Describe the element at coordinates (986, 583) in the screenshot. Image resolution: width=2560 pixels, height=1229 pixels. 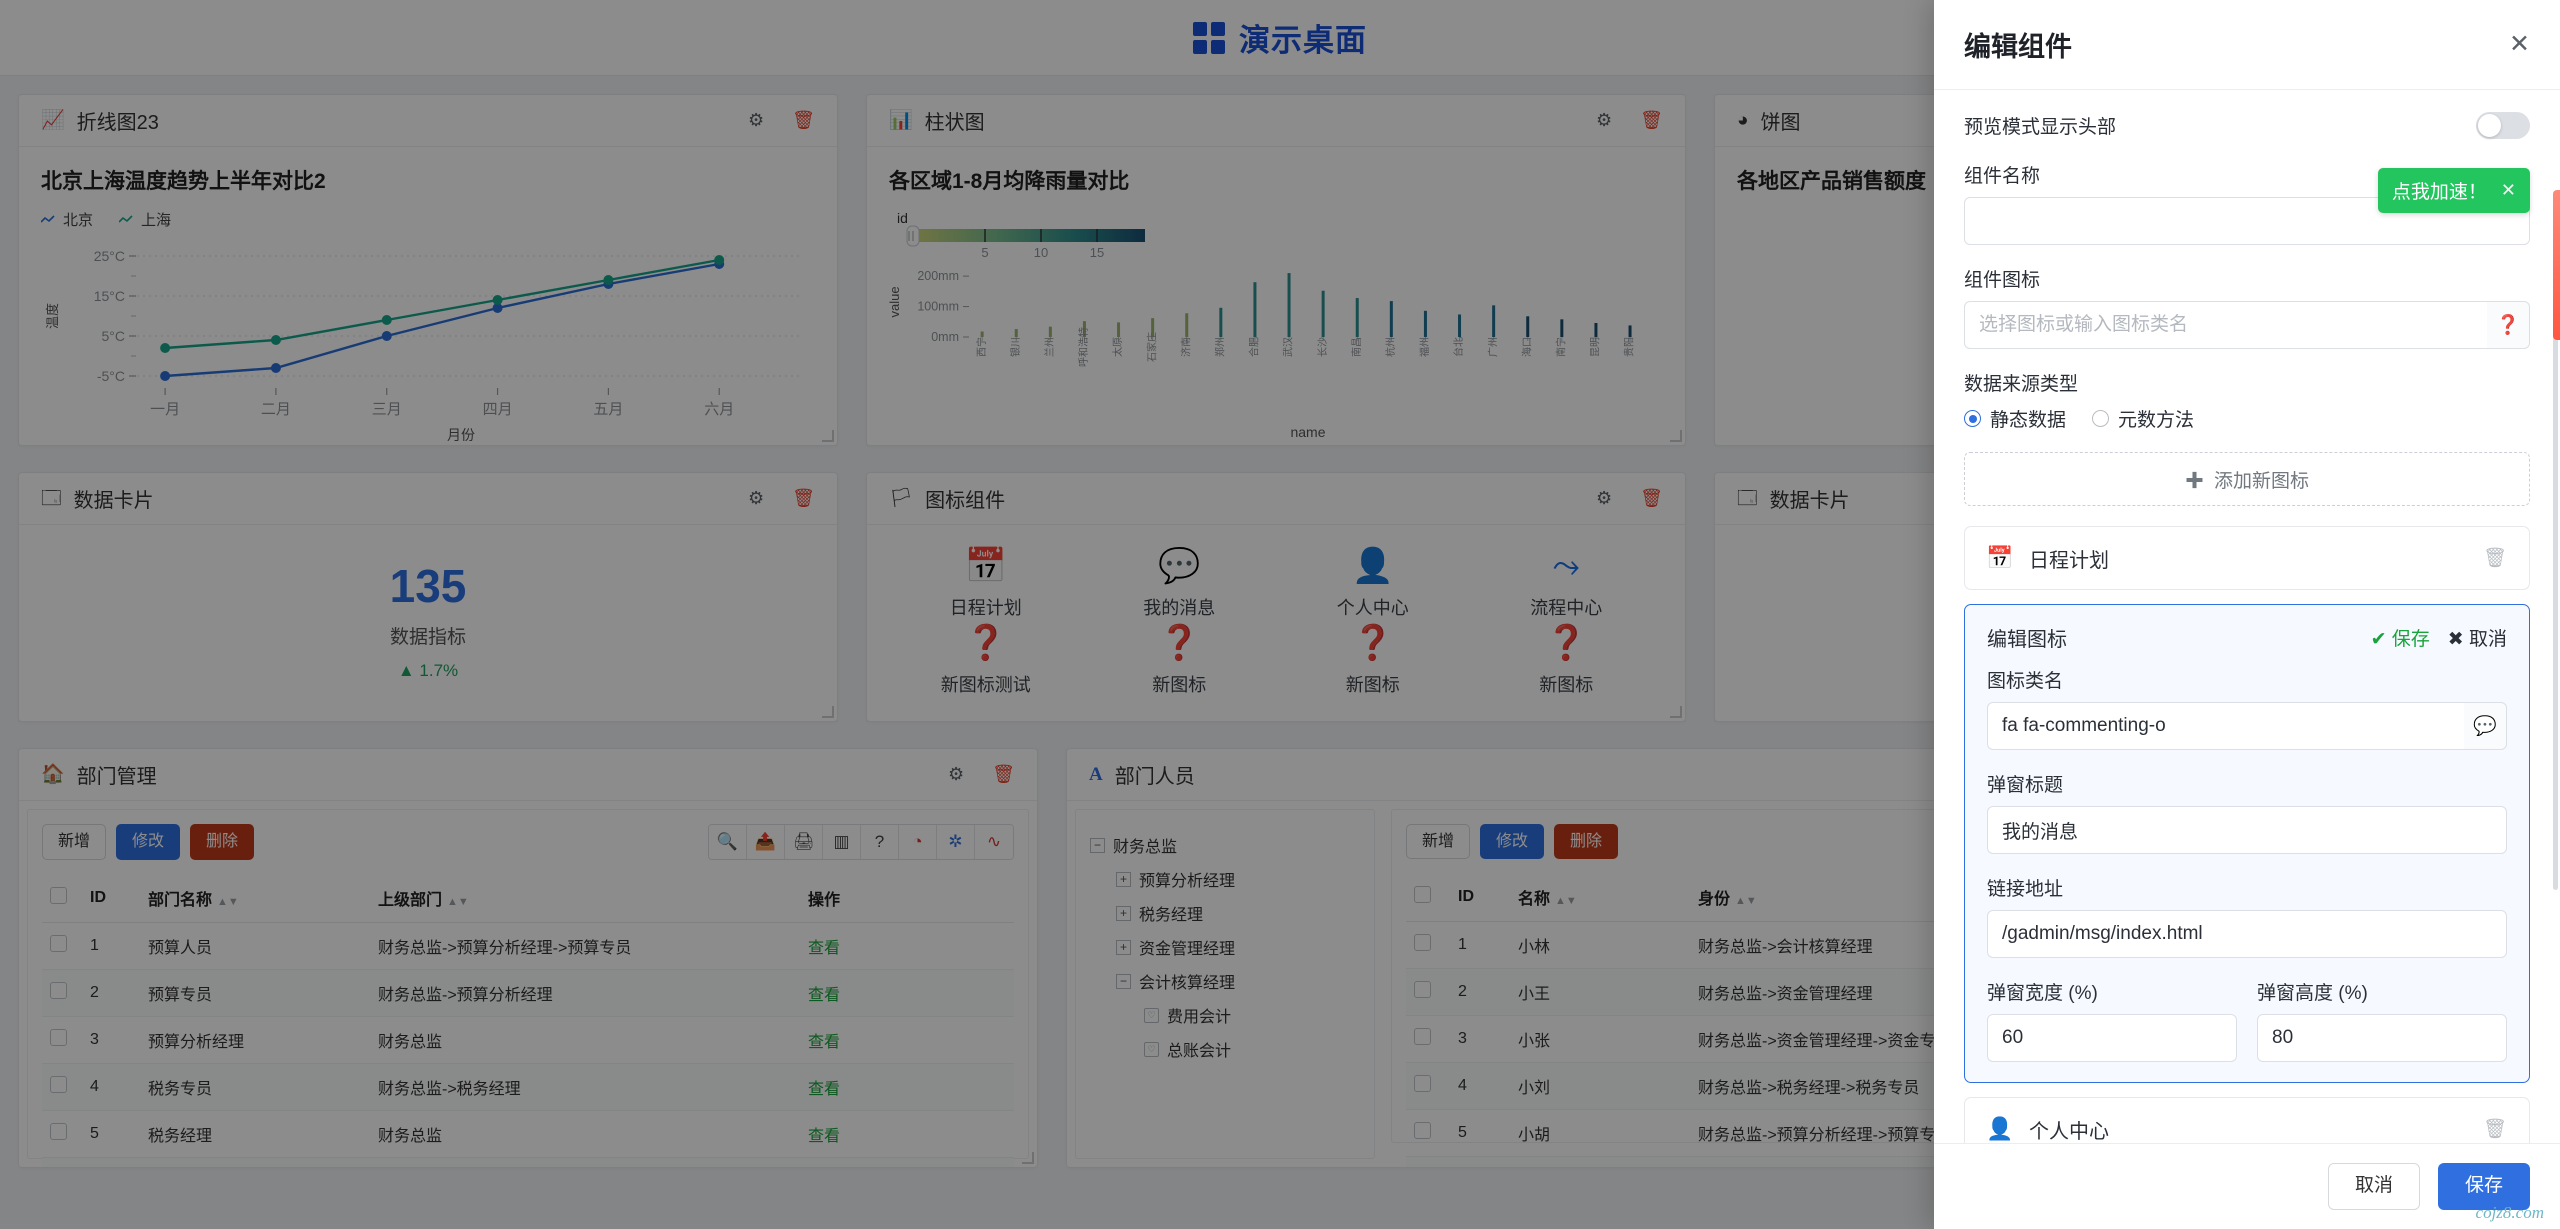
I see `icon-tile: 📅 日程计划` at that location.